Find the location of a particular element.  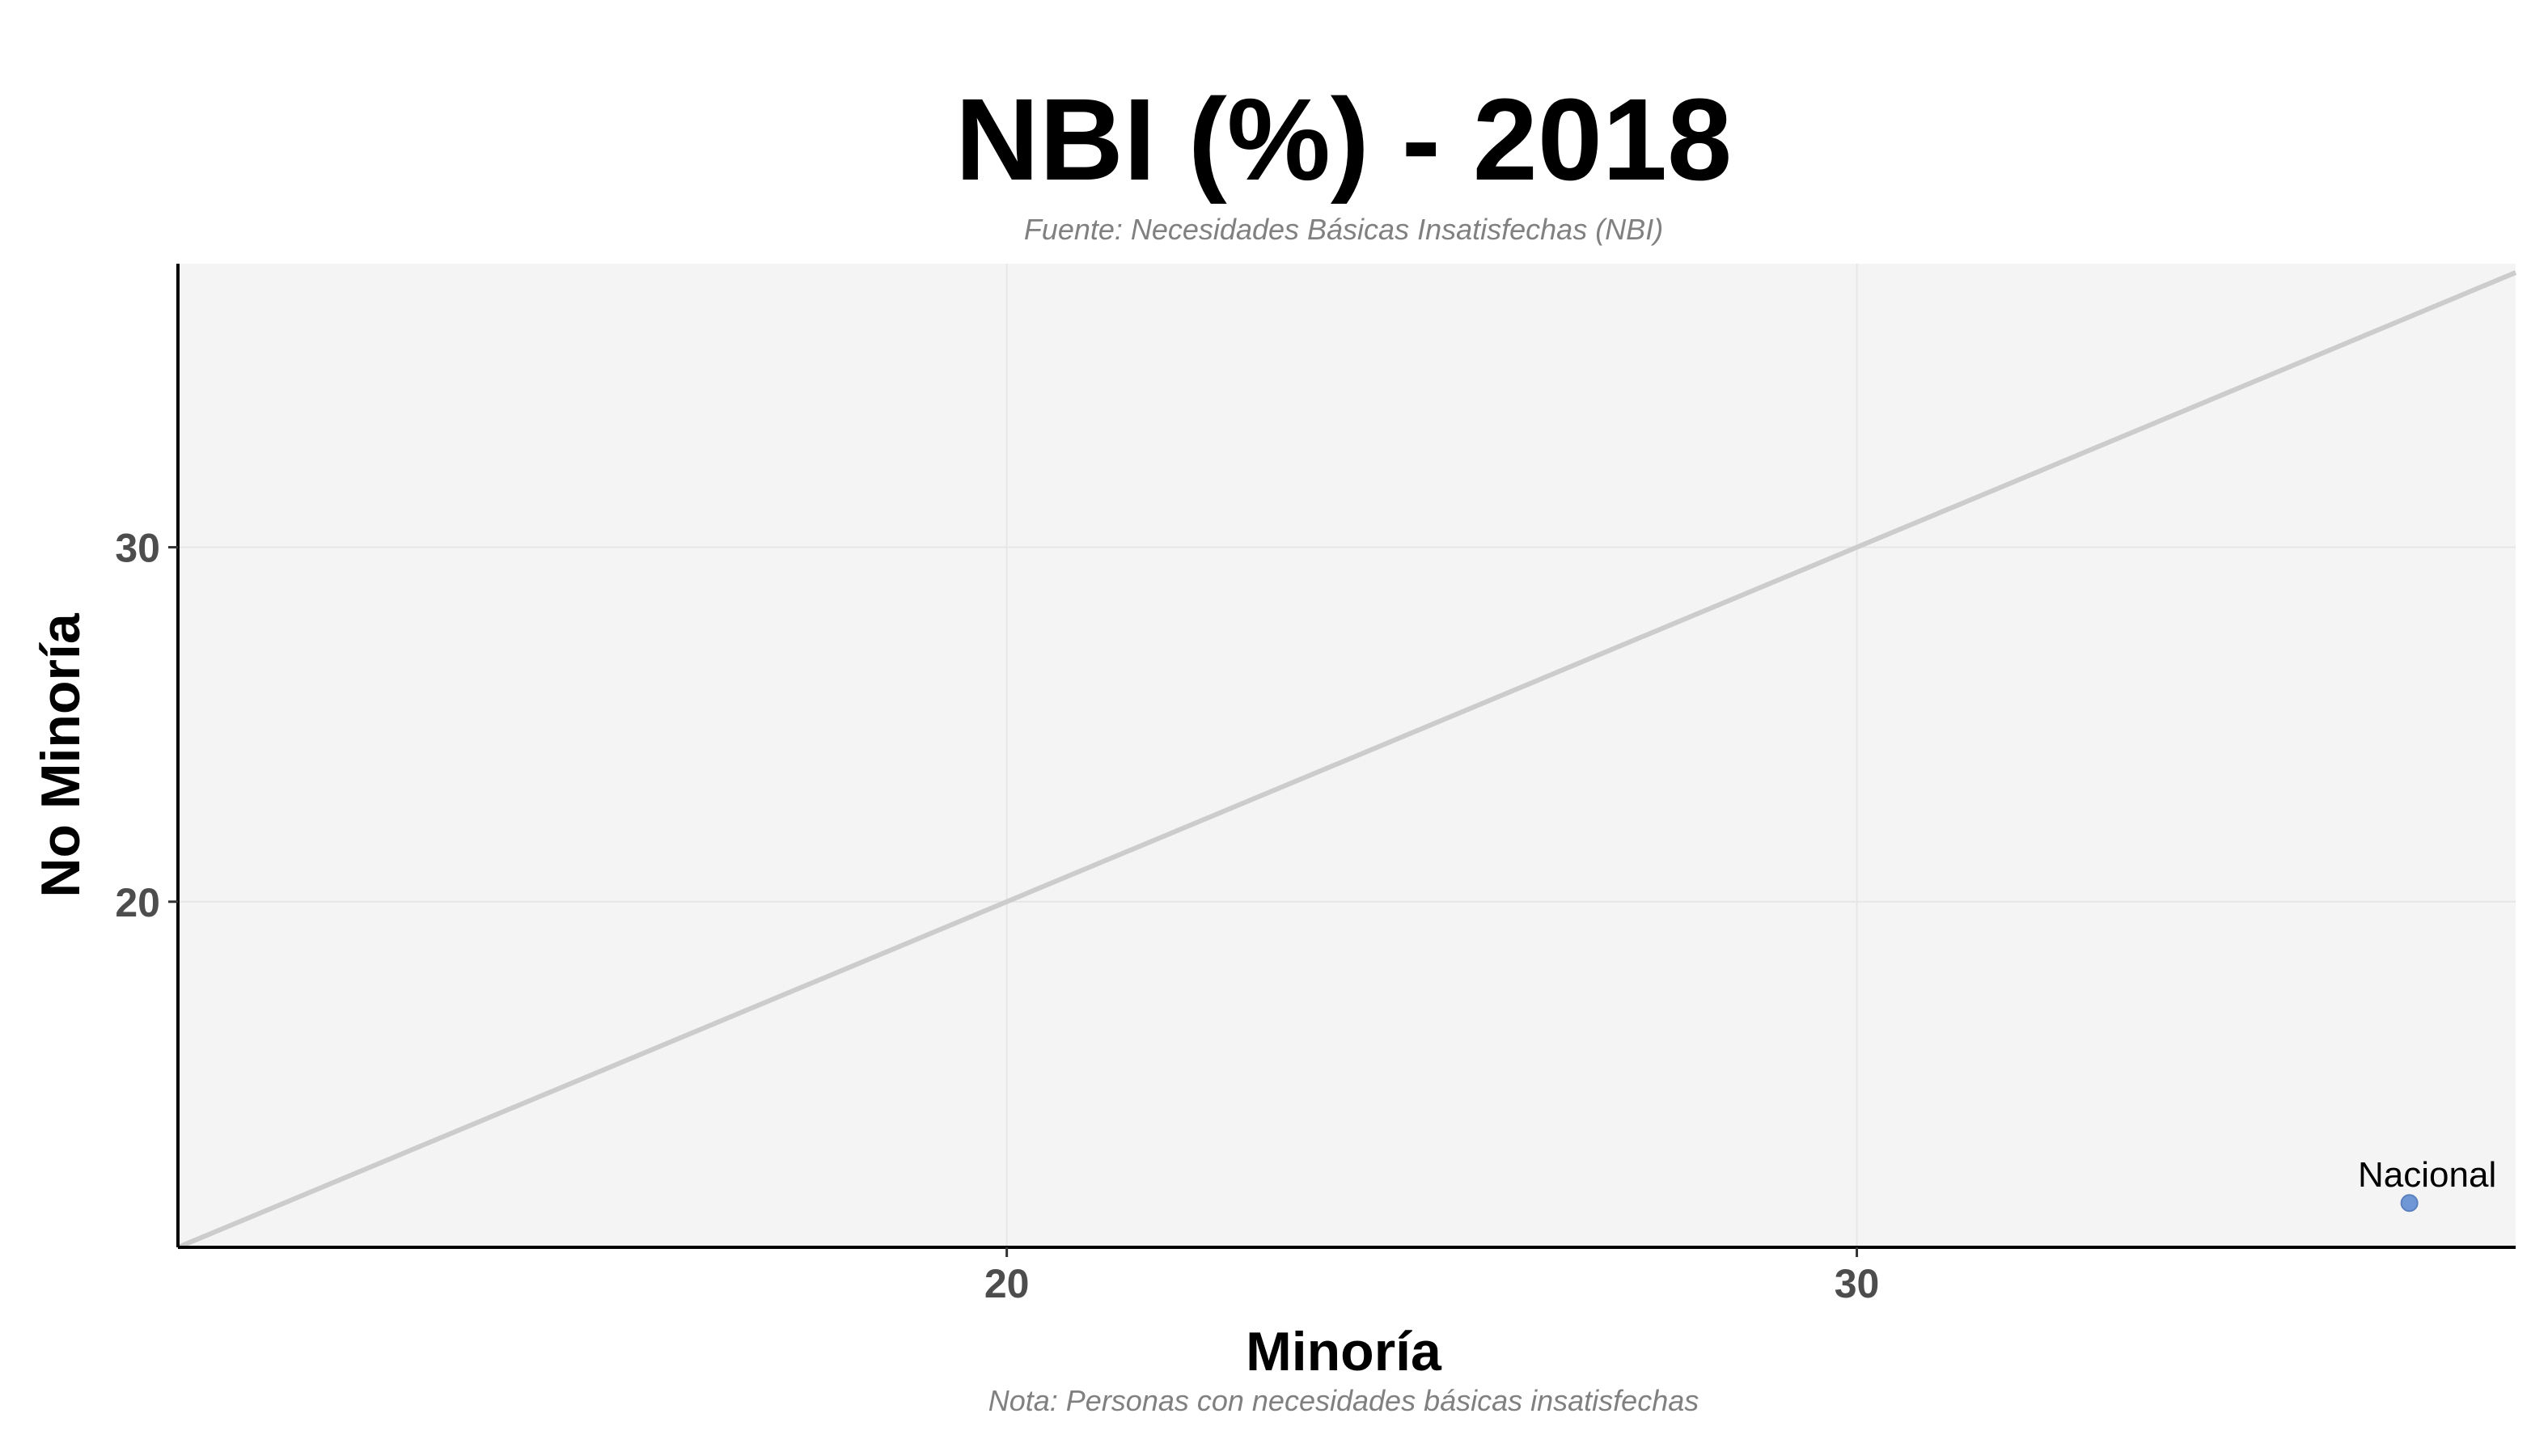

x-tick-label-30: 30 is located at coordinates (1858, 1283).